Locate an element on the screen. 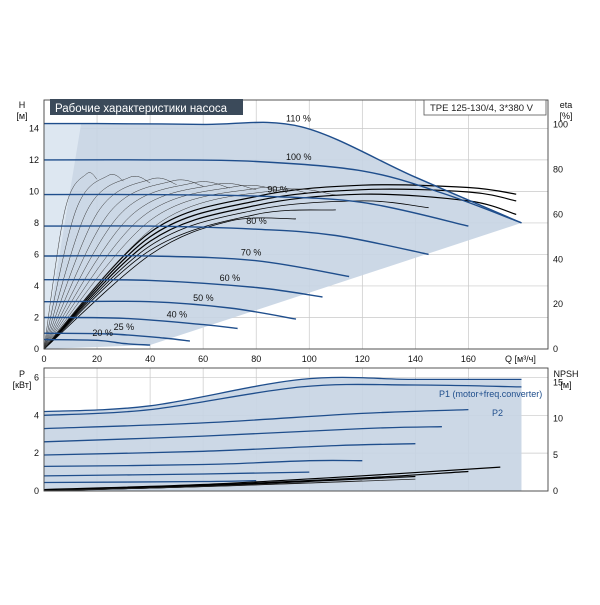 The height and width of the screenshot is (605, 600). x-tick-label: 120 is located at coordinates (362, 359).